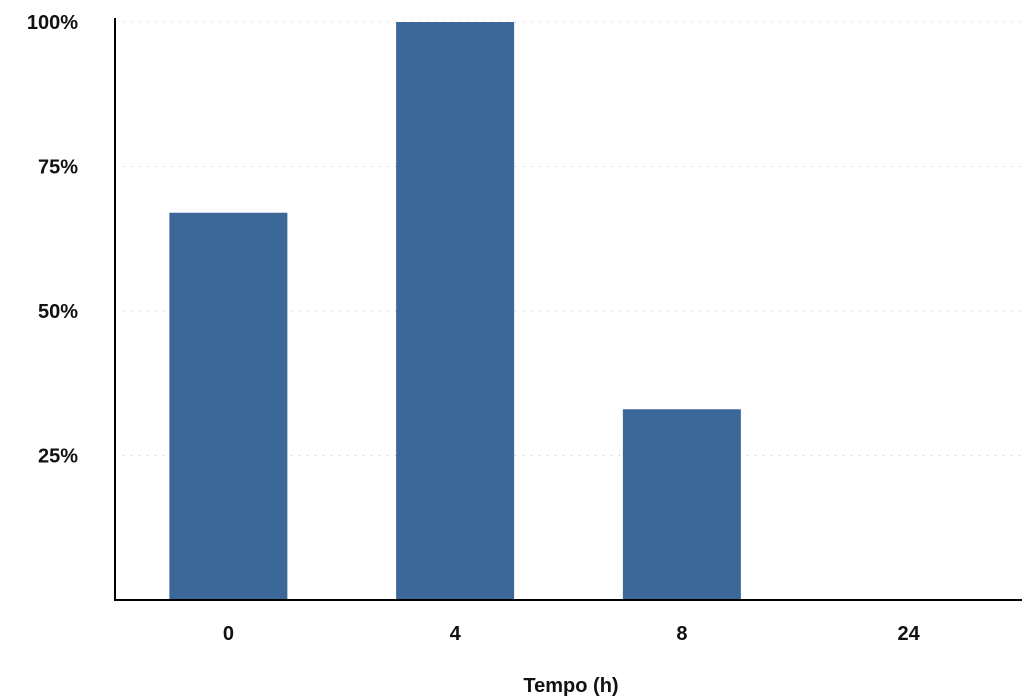  What do you see at coordinates (52, 23) in the screenshot?
I see `y-tick-label: 100%` at bounding box center [52, 23].